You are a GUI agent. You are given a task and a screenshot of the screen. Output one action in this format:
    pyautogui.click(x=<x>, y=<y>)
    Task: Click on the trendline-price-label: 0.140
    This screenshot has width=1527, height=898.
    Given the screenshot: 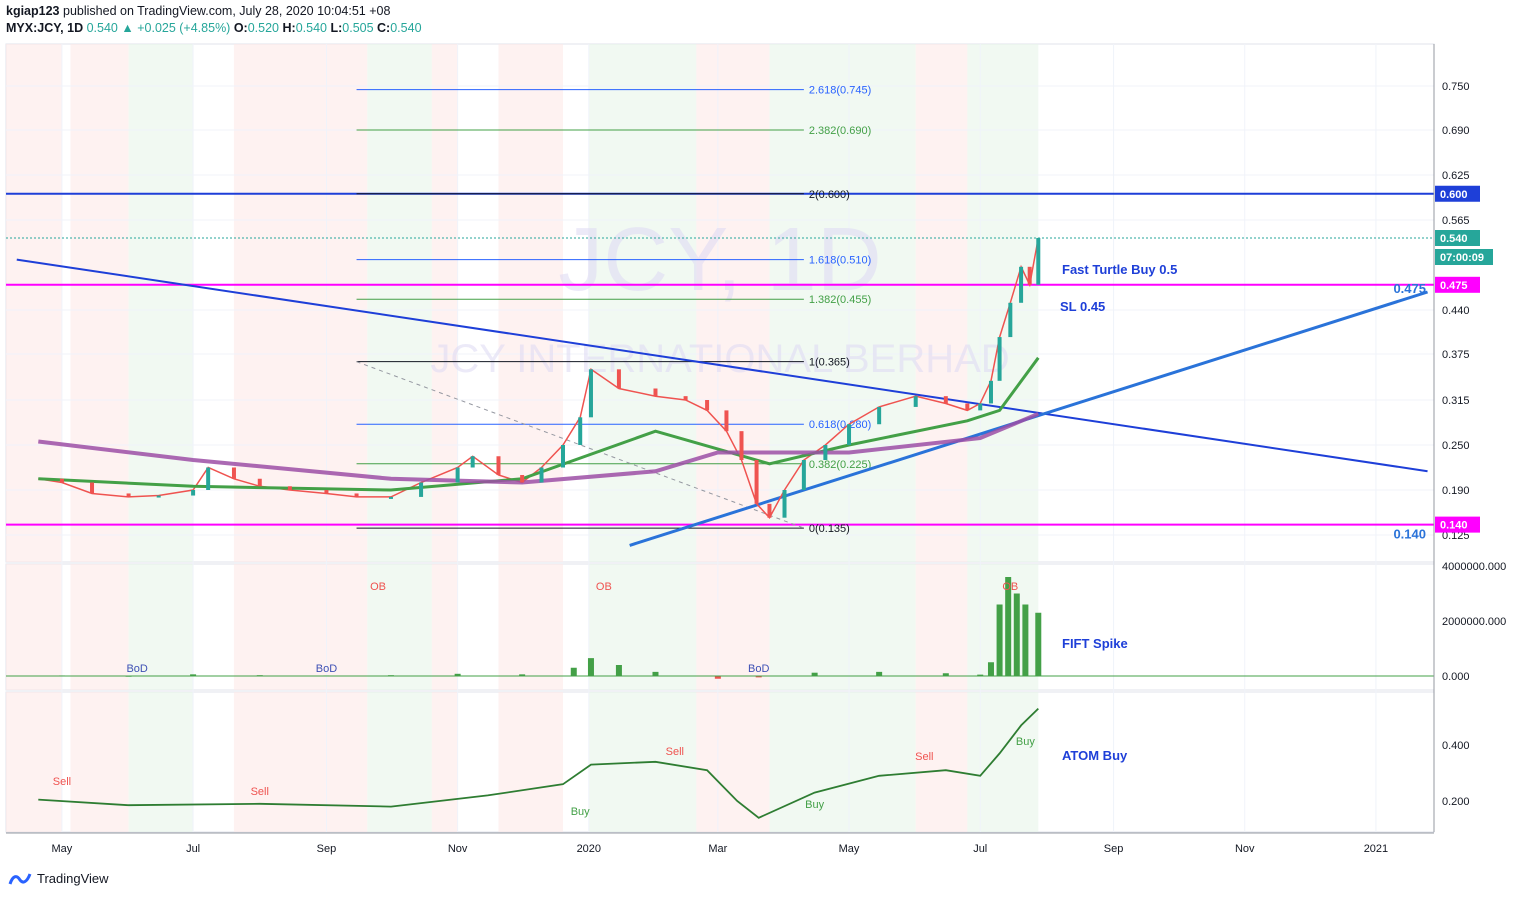 What is the action you would take?
    pyautogui.click(x=1409, y=534)
    